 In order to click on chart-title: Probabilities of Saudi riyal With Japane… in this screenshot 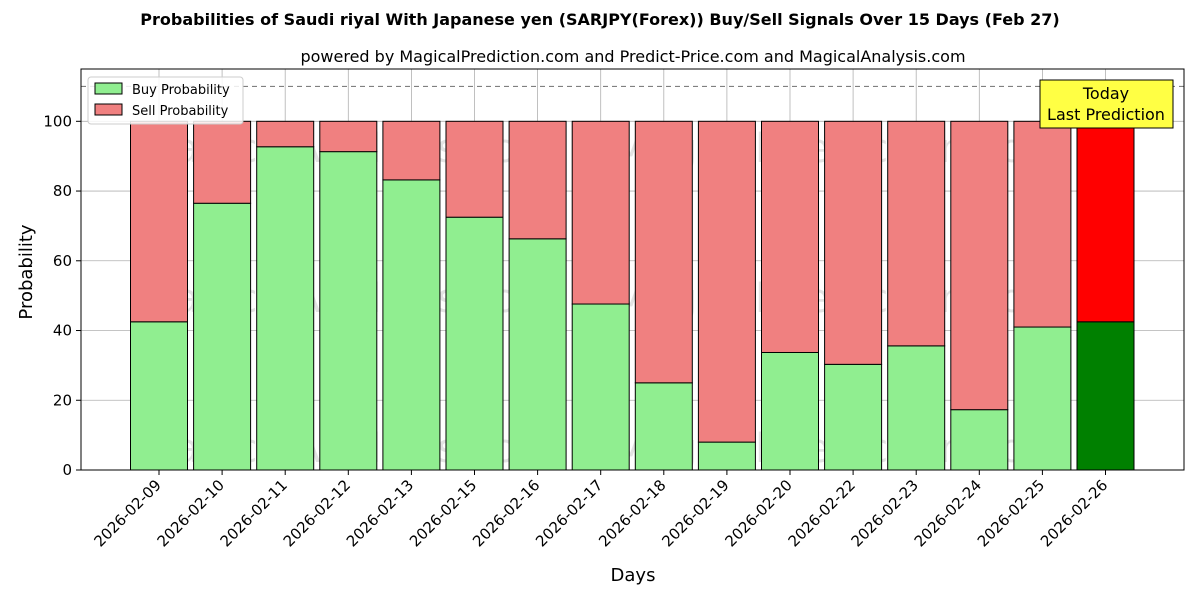, I will do `click(599, 19)`.